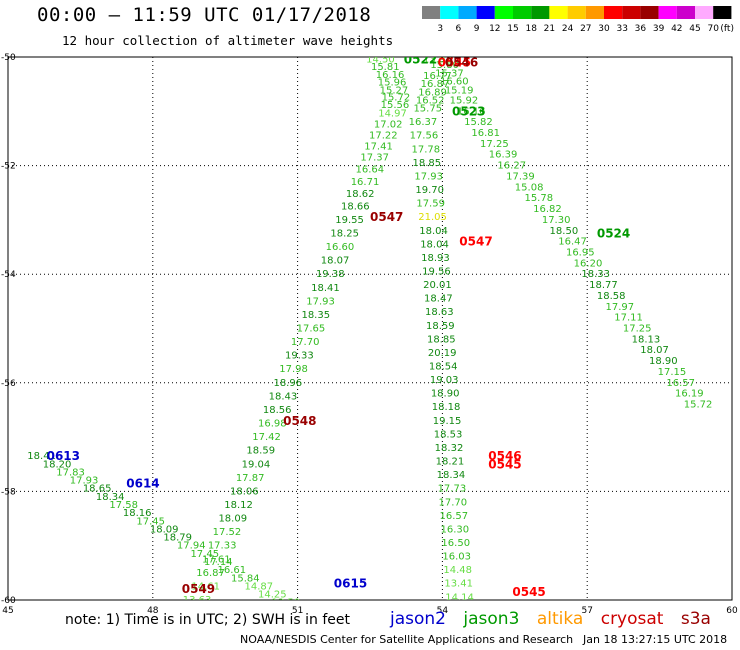 The width and height of the screenshot is (740, 650). I want to click on swh-value: 18.32, so click(449, 448).